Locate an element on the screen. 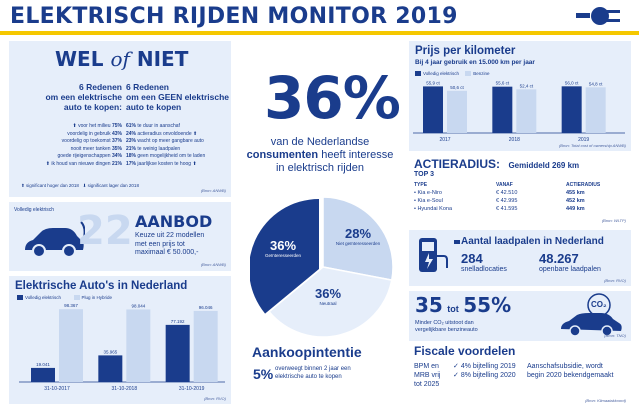 The image size is (639, 409). car-co2-icon is located at coordinates (591, 315).